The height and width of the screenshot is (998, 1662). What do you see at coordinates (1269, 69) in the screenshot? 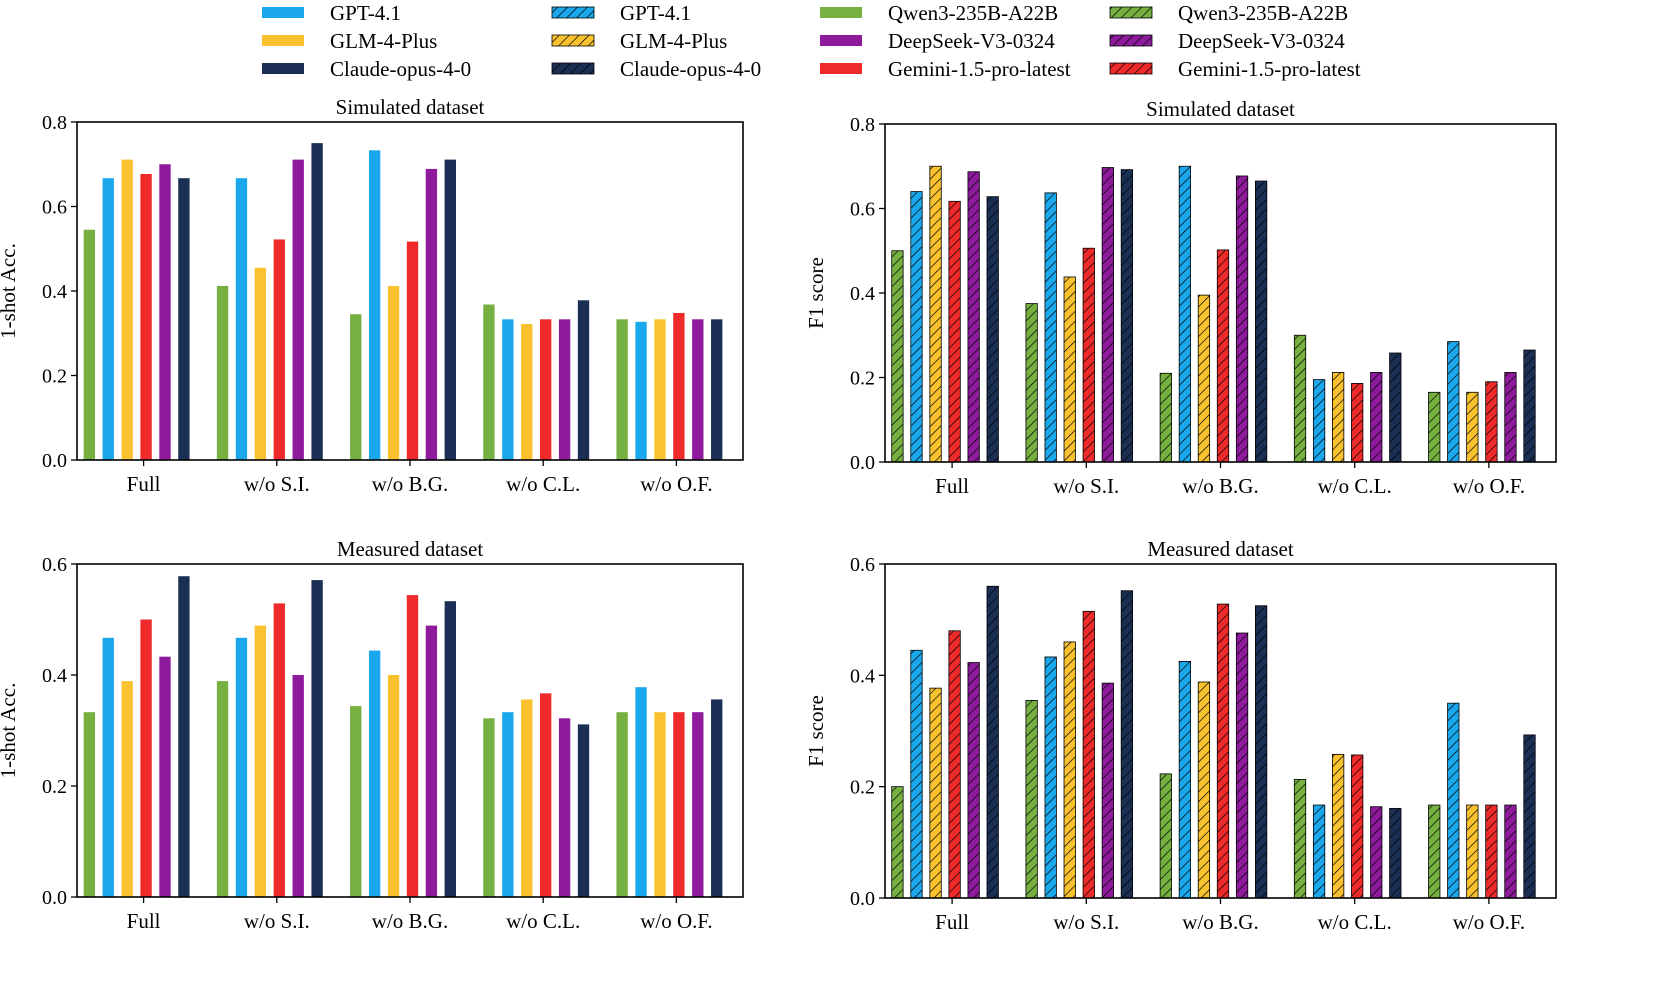
I see `legend-label: Gemini-1.5-pro-latest` at bounding box center [1269, 69].